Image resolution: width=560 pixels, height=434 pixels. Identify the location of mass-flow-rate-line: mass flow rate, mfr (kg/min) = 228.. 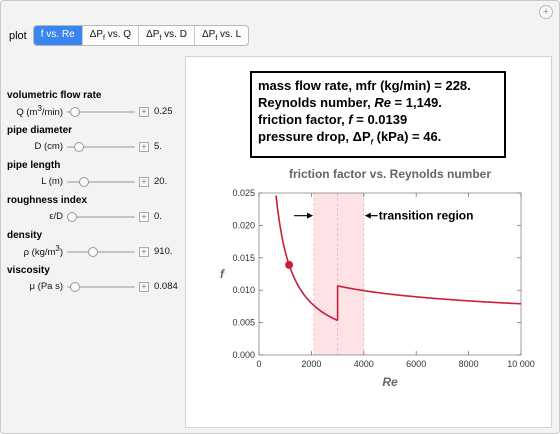
(364, 85).